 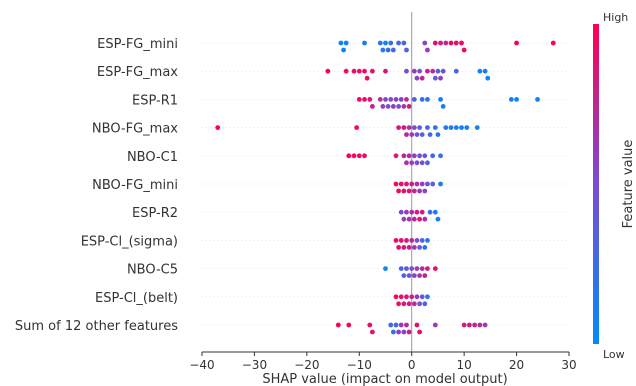 I want to click on x-tick-label: 10, so click(x=464, y=365).